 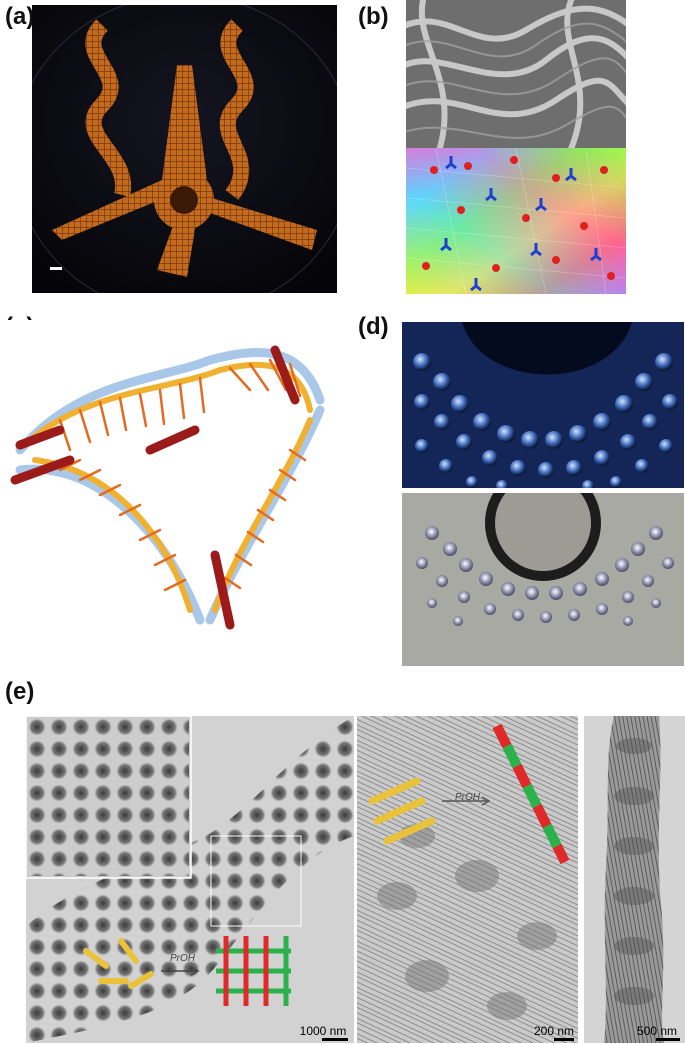 I want to click on scale-bar-label-1: 1000 nm, so click(x=323, y=1031).